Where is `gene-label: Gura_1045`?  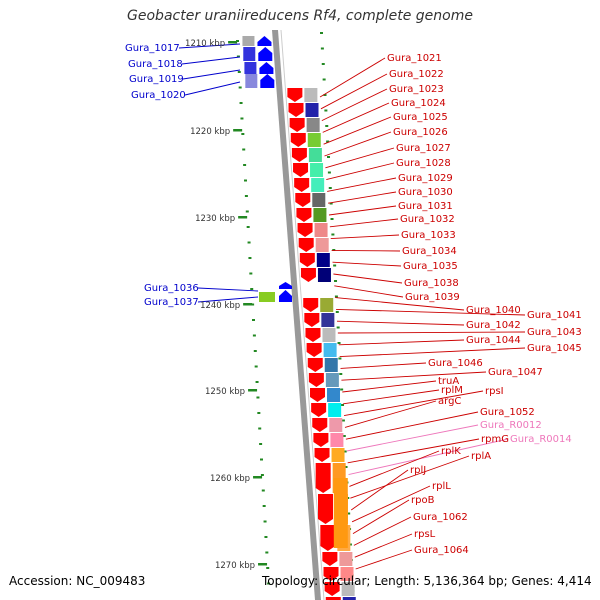 gene-label: Gura_1045 is located at coordinates (554, 348).